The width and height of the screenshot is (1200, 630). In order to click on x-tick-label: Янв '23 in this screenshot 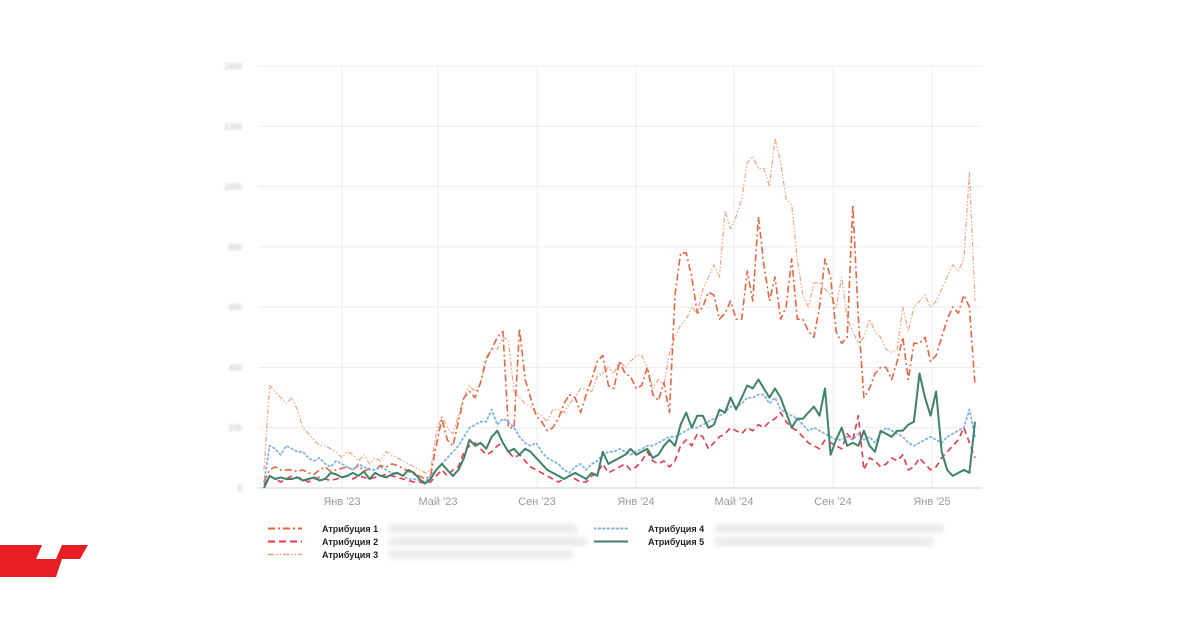, I will do `click(341, 502)`.